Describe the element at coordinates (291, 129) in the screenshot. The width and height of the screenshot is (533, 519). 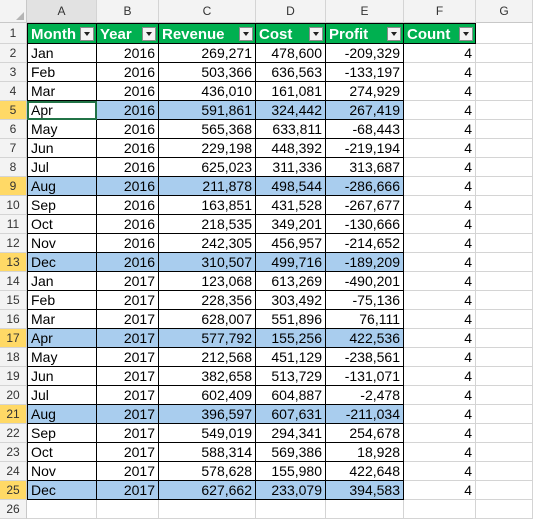
I see `cell-cost: 633,811` at that location.